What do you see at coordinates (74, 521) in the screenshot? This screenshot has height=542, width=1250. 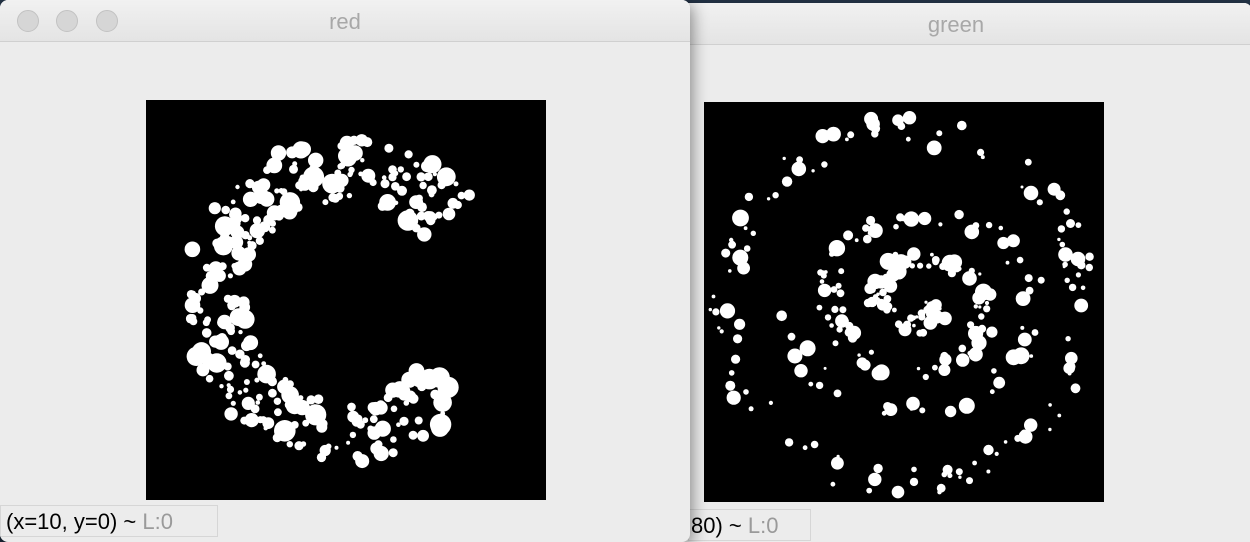 I see `red-status-coords: (x=10, y=0) ~` at bounding box center [74, 521].